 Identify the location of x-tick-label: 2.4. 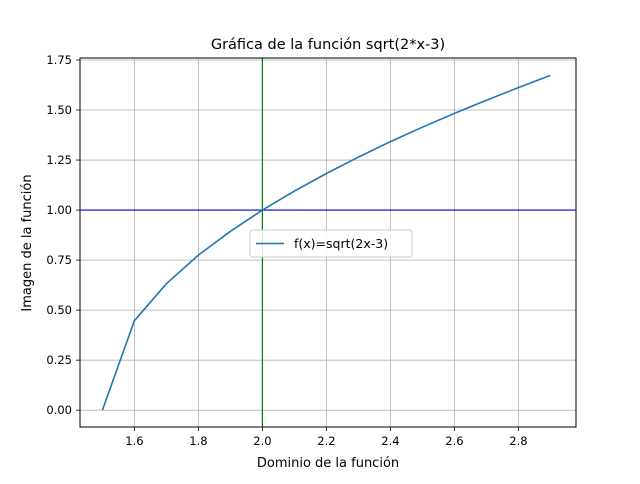
(390, 441).